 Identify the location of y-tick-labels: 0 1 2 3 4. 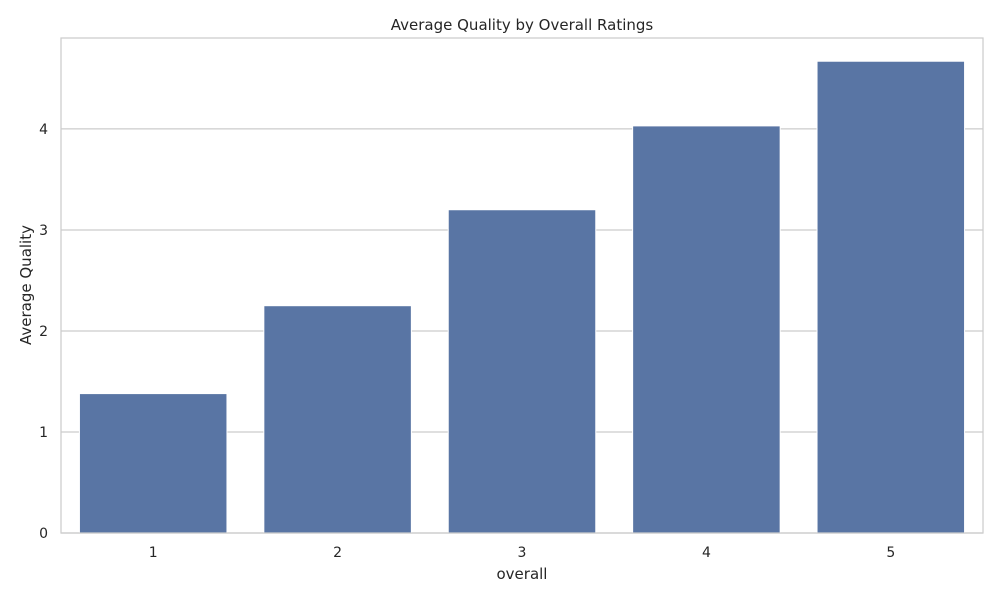
(43, 332).